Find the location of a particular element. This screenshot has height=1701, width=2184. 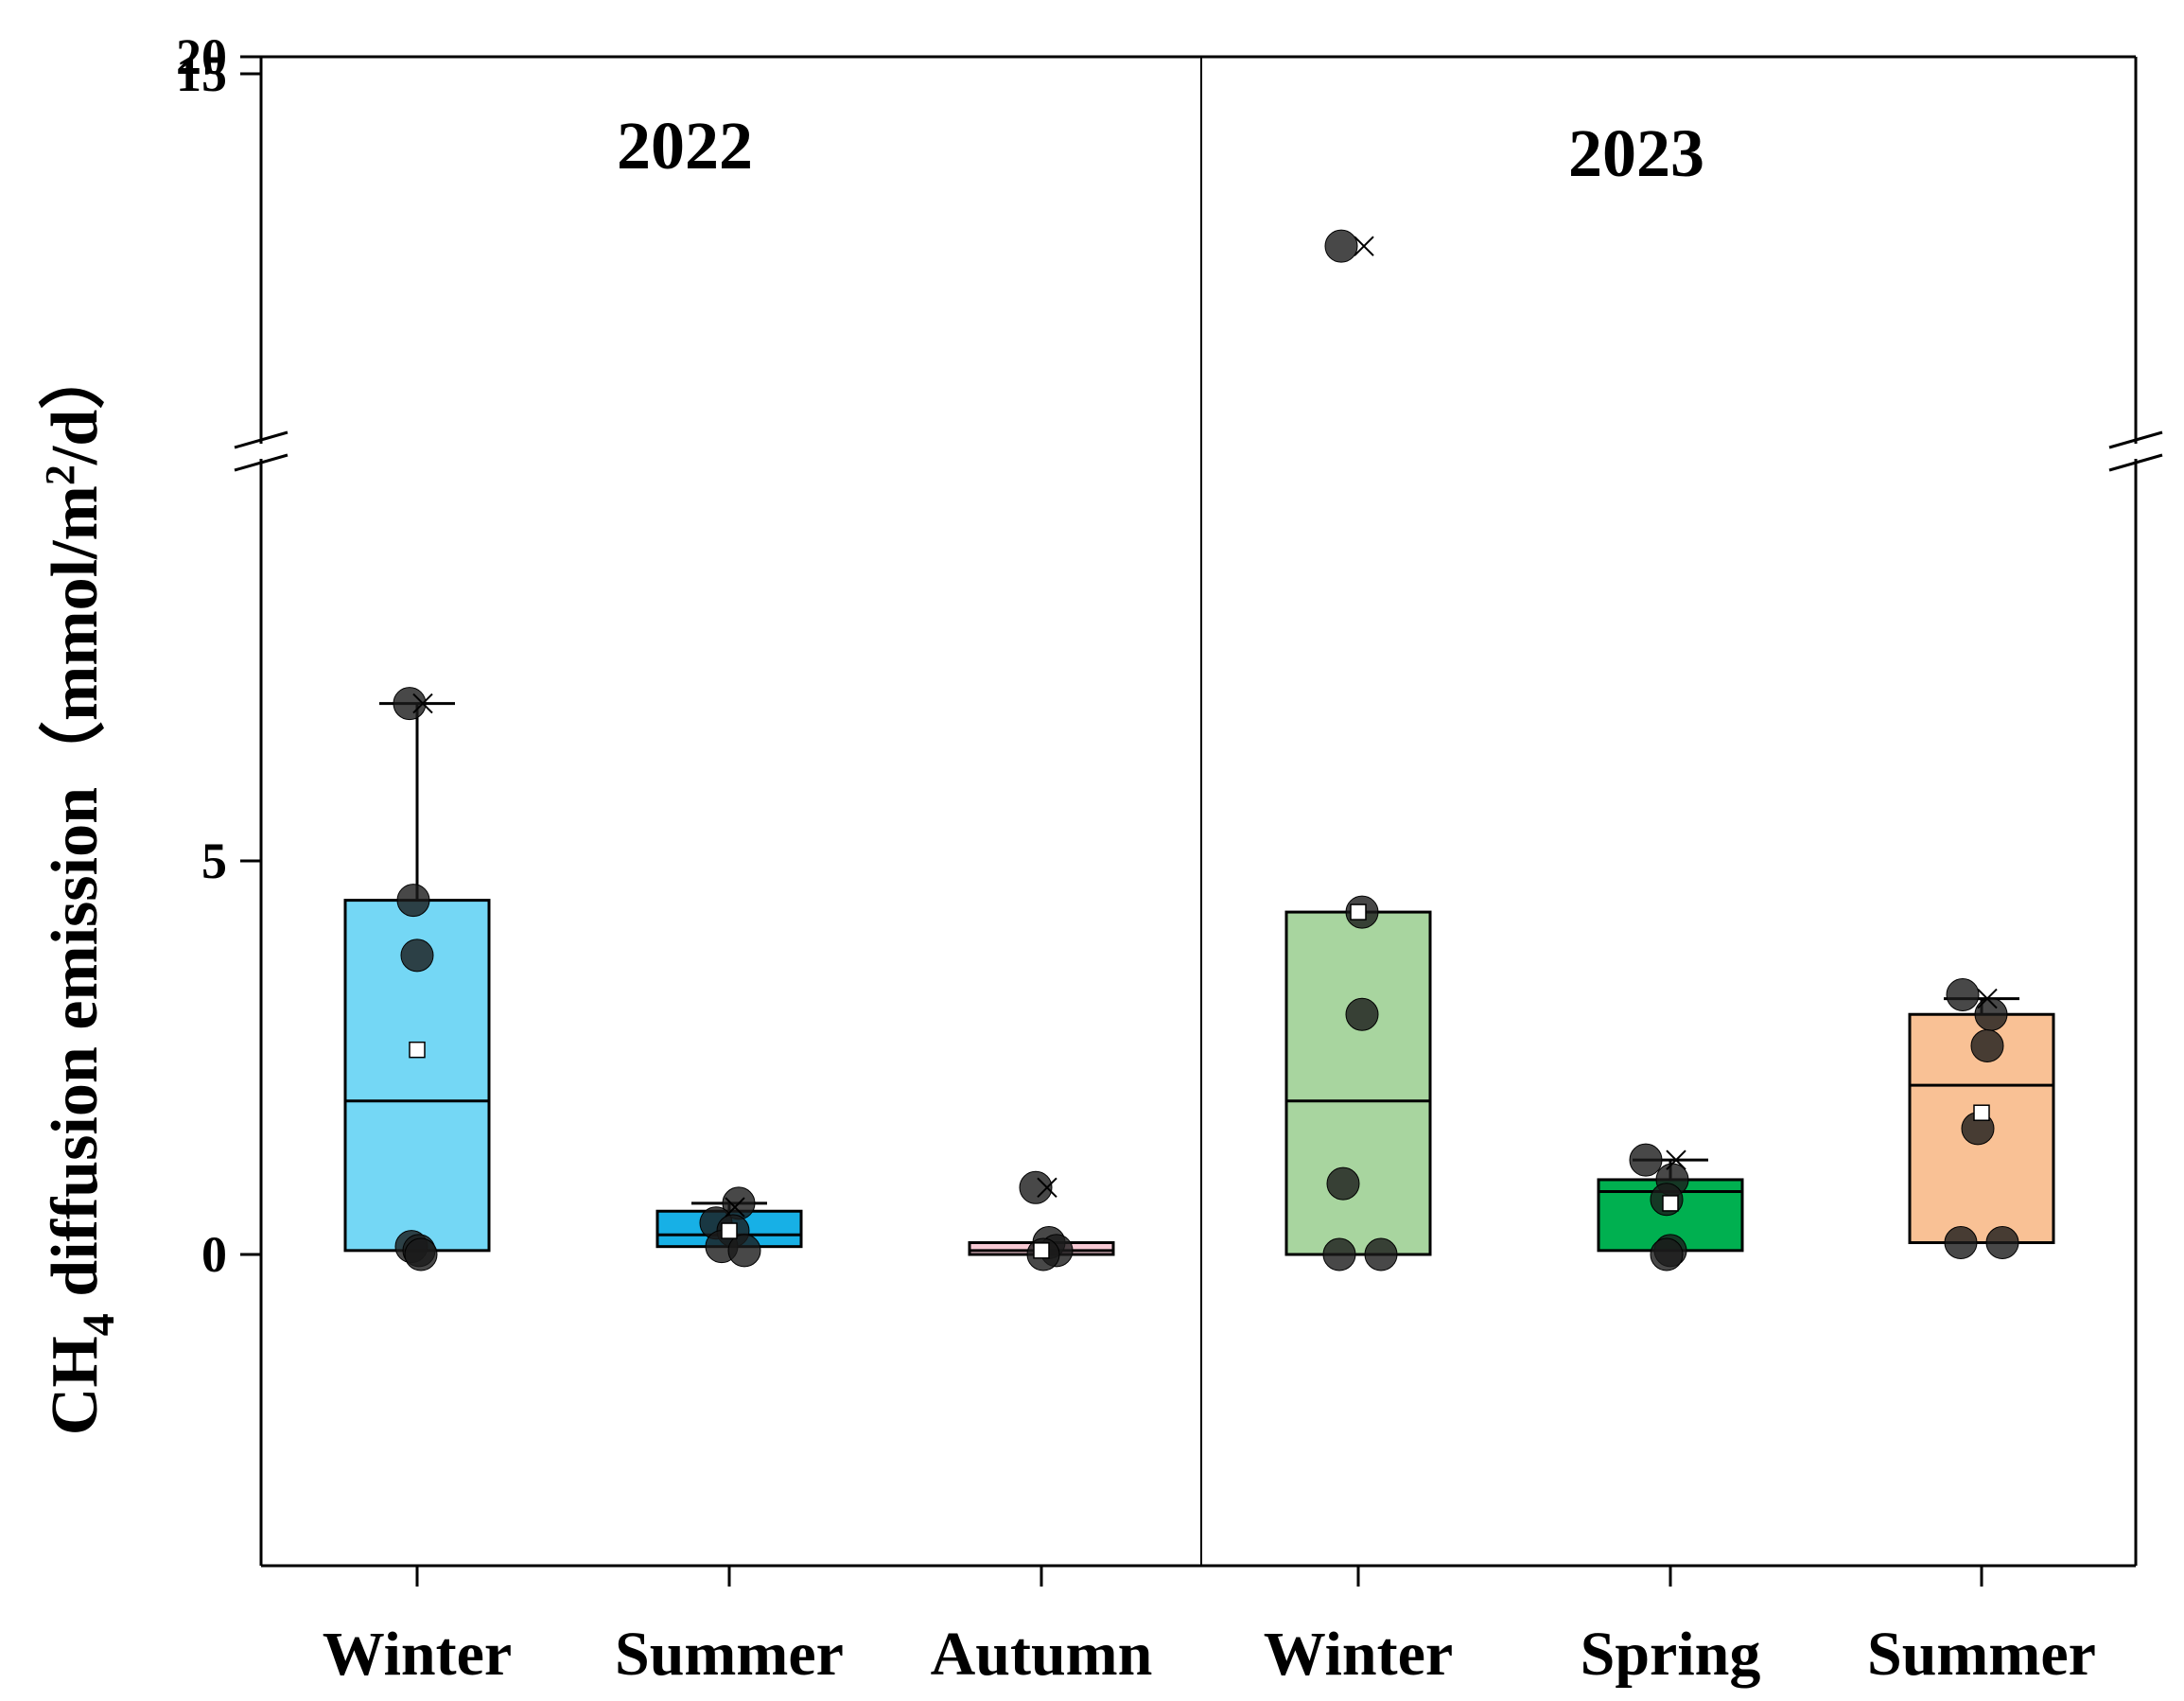

ylabel-suffix: /d） is located at coordinates (75, 404).